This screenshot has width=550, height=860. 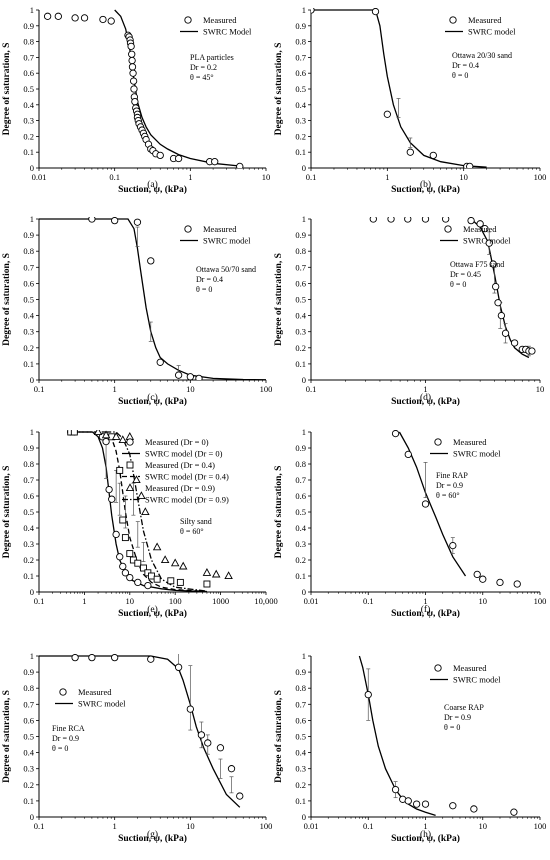 I want to click on legend-label: Measured, so click(x=220, y=20).